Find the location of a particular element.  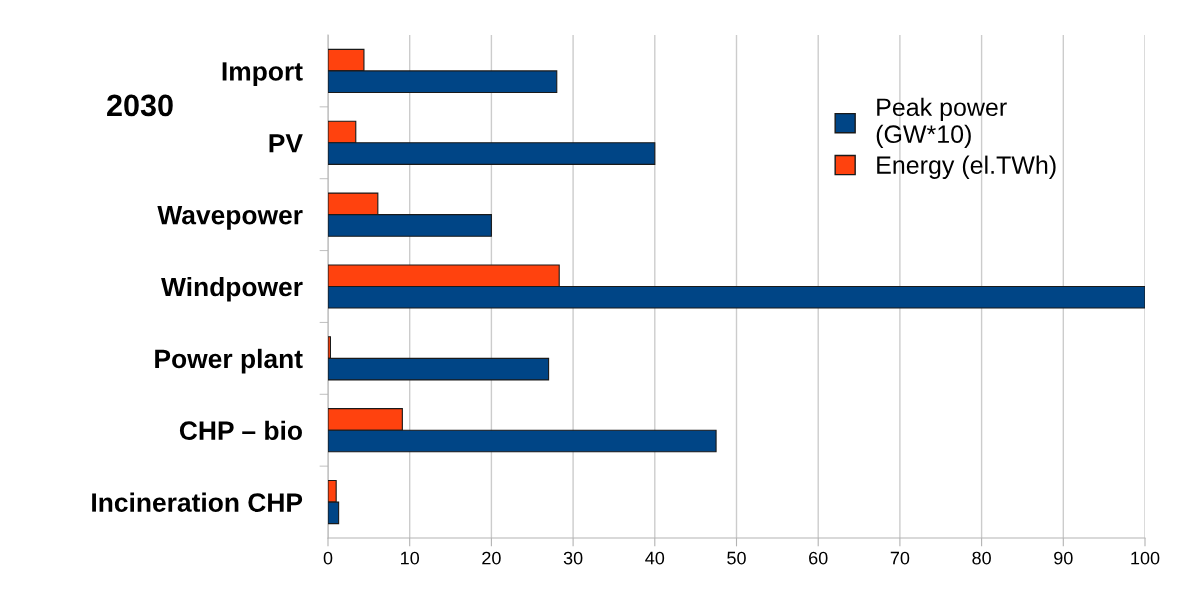

x-tick-label: 10 is located at coordinates (410, 558).